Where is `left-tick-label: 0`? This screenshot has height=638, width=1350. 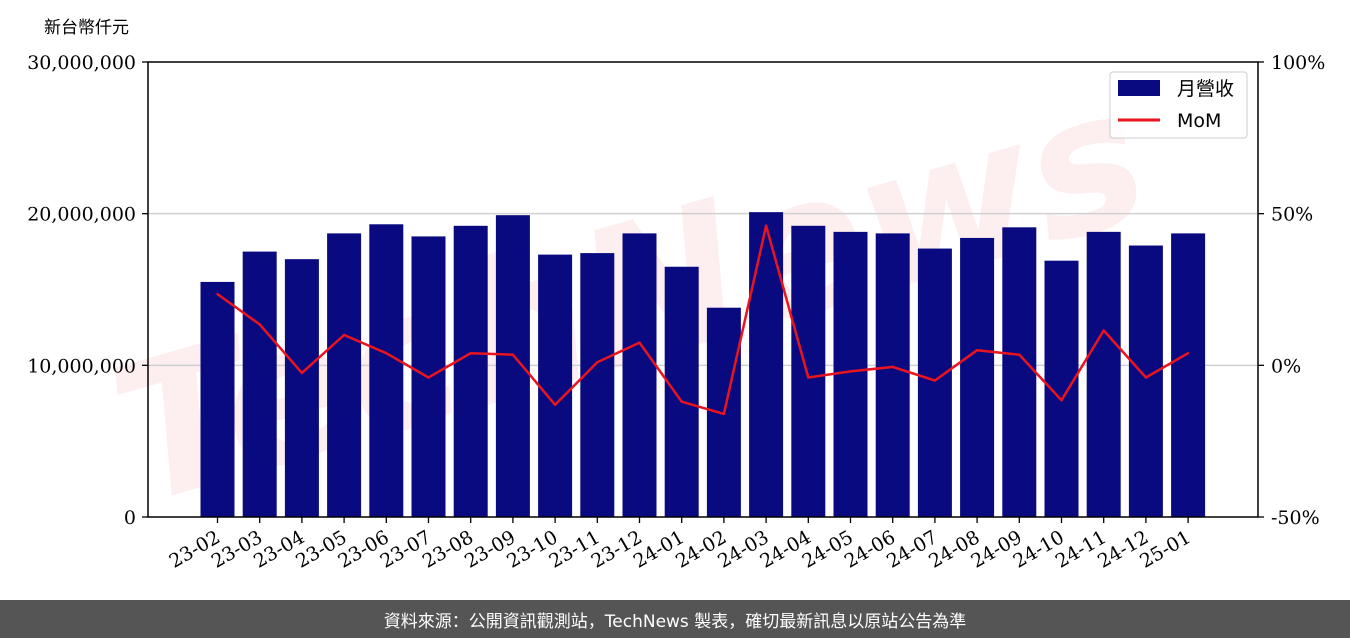
left-tick-label: 0 is located at coordinates (130, 518).